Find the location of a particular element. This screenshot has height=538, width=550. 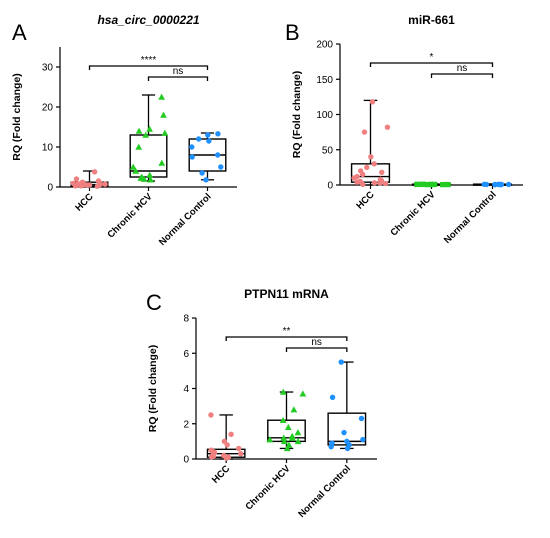

panel-letter: C is located at coordinates (154, 302).